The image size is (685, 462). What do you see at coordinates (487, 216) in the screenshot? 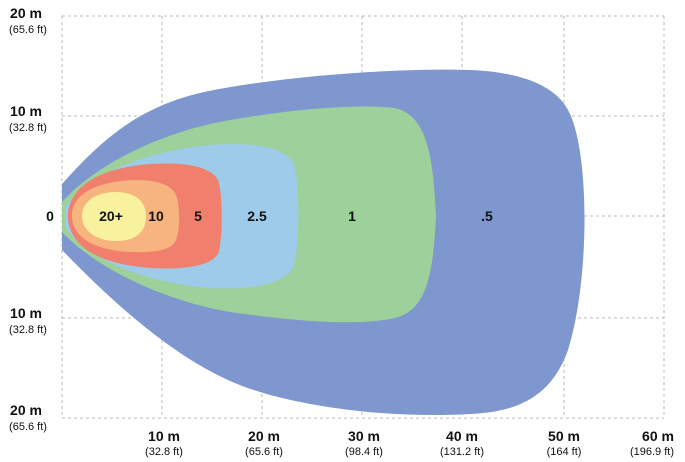
I see `zone-label-0-5: .5` at bounding box center [487, 216].